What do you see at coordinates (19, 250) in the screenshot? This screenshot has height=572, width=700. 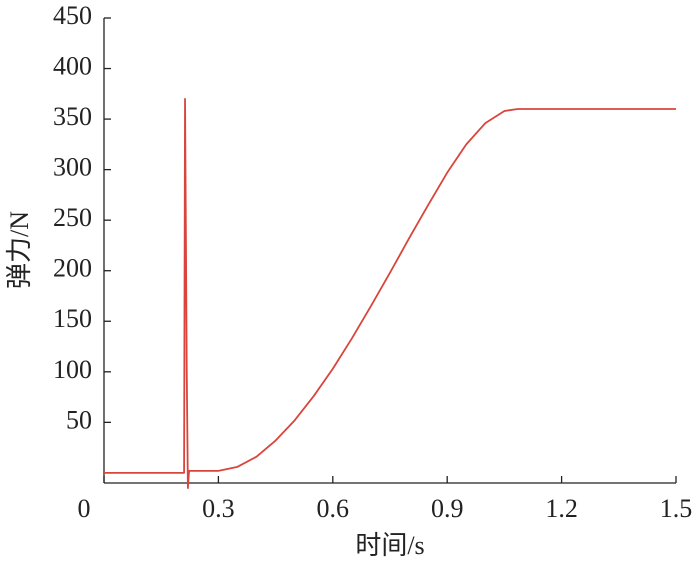 I see `y-axis-label: 弹力/N` at bounding box center [19, 250].